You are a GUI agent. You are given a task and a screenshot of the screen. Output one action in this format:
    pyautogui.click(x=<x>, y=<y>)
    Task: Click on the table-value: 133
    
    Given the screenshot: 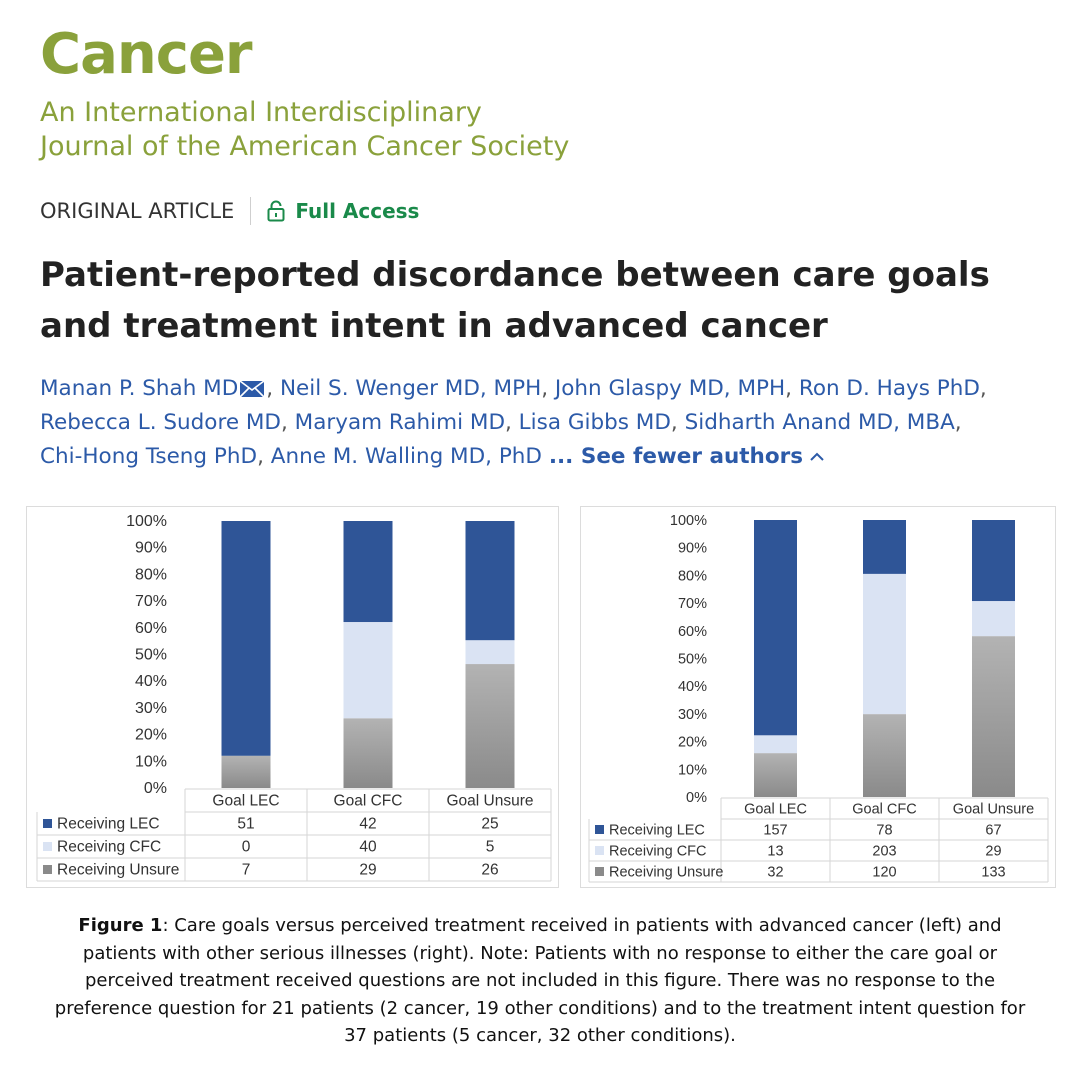 What is the action you would take?
    pyautogui.click(x=993, y=873)
    